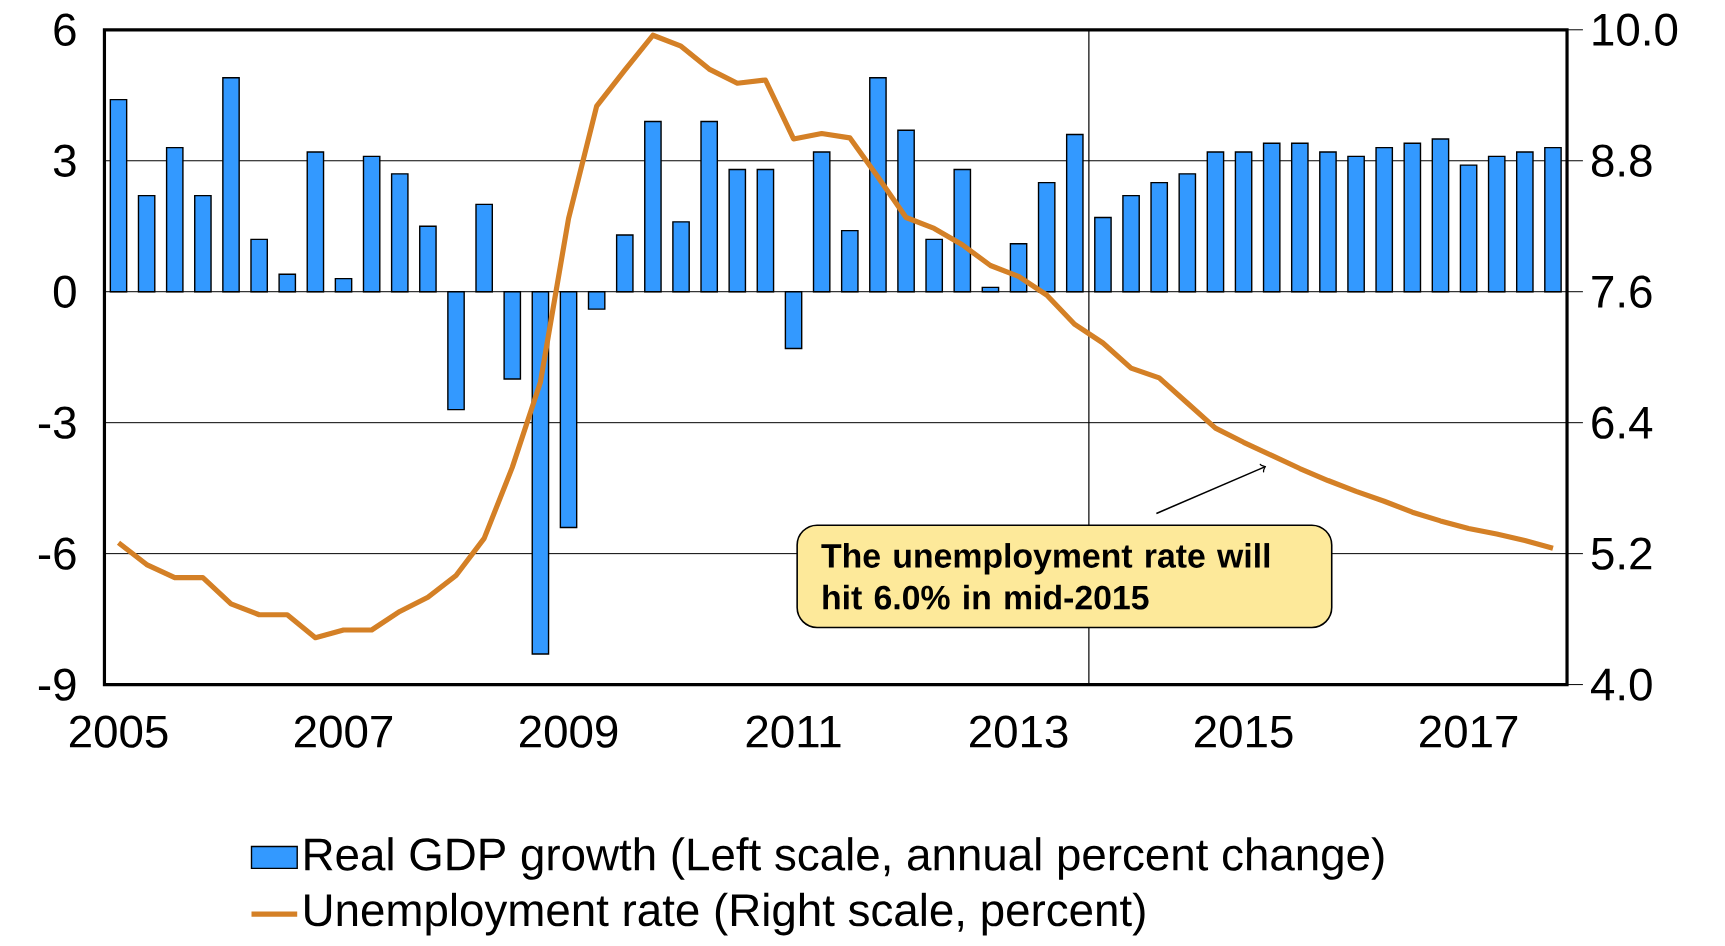 This screenshot has width=1725, height=946. I want to click on y2-tick-label: 8.8, so click(1621, 160).